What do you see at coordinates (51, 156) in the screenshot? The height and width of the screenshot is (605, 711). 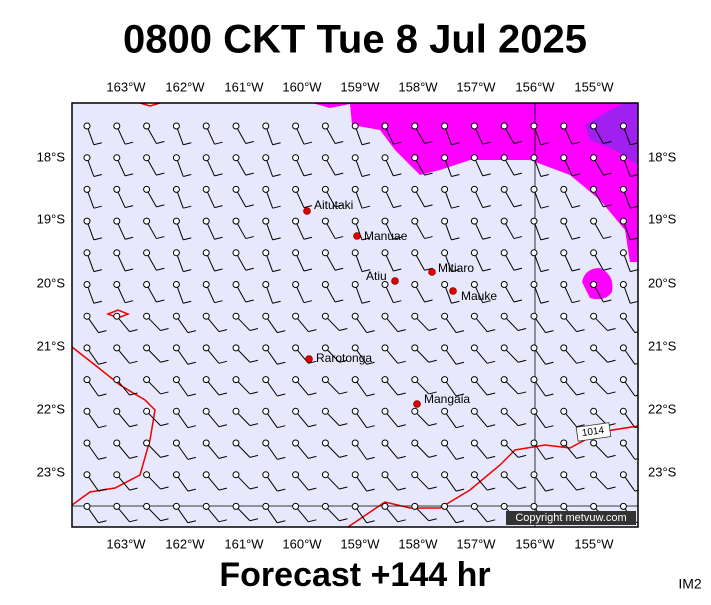 I see `lat-label: 18°S` at bounding box center [51, 156].